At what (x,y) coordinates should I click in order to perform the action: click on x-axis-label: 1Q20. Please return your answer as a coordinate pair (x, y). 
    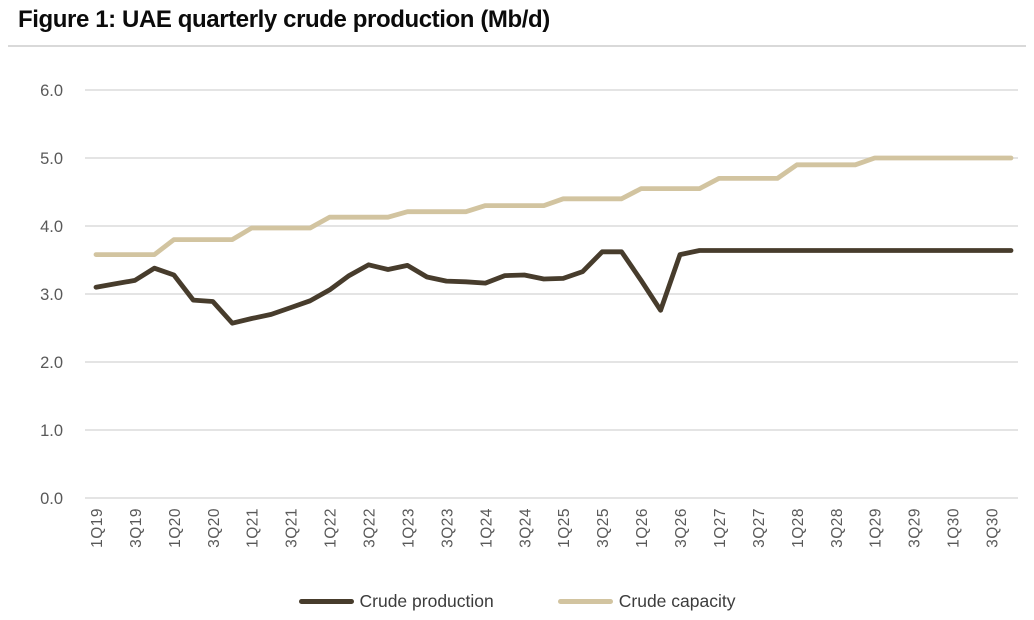
    Looking at the image, I should click on (175, 528).